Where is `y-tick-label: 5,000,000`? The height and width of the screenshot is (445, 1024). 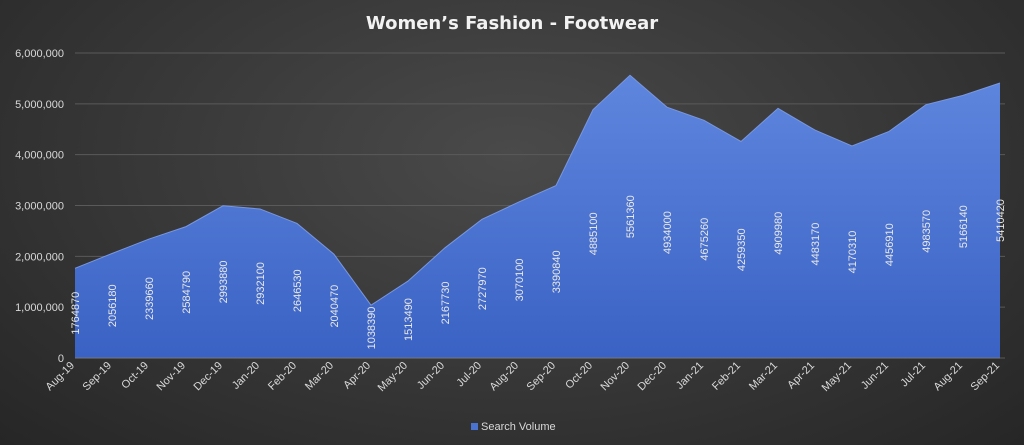 y-tick-label: 5,000,000 is located at coordinates (39, 105).